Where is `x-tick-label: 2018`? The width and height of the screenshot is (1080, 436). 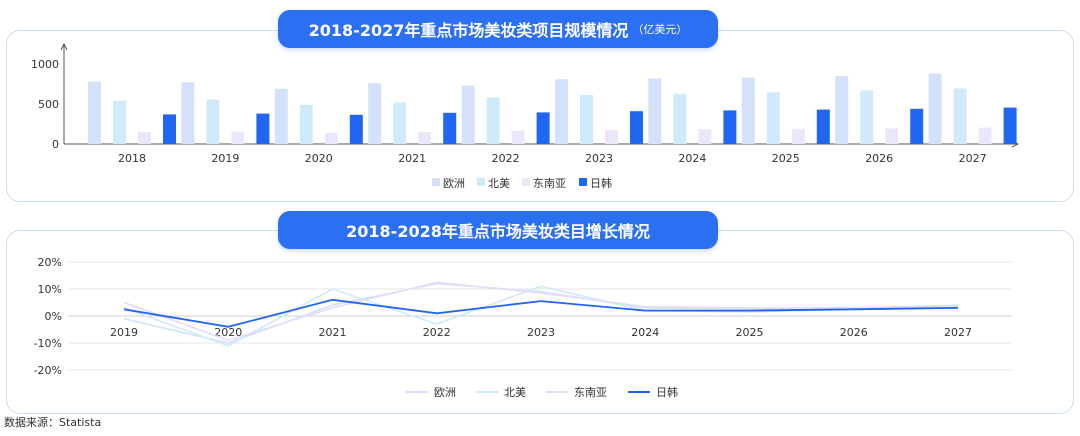 x-tick-label: 2018 is located at coordinates (132, 158).